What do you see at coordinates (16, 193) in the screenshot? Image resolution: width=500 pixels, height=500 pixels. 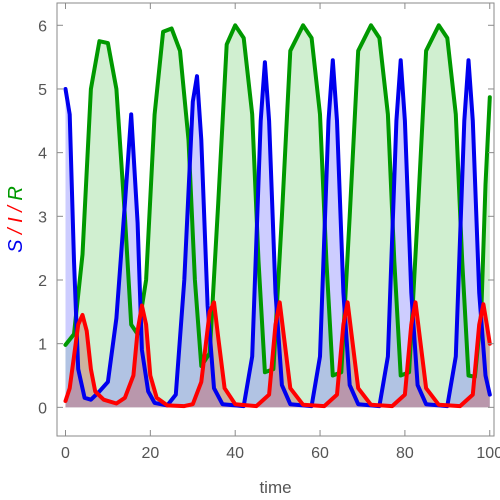 I see `y-axis-title-part: R` at bounding box center [16, 193].